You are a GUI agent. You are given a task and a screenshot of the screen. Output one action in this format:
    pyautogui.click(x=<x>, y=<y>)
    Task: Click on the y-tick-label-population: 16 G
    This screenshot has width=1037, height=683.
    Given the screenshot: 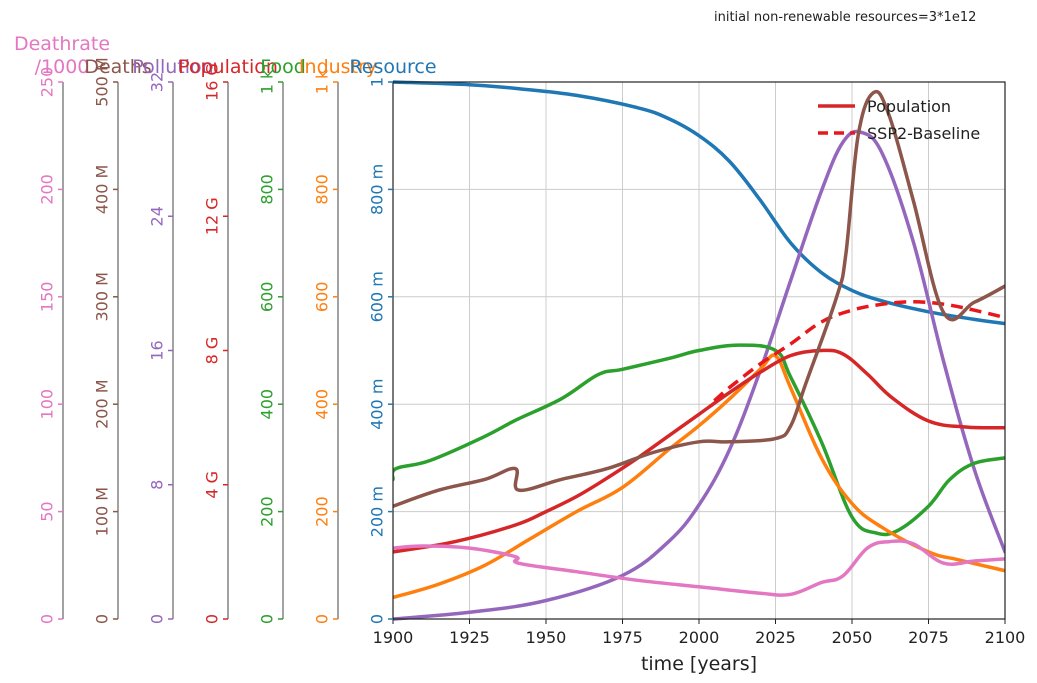 What is the action you would take?
    pyautogui.click(x=212, y=82)
    